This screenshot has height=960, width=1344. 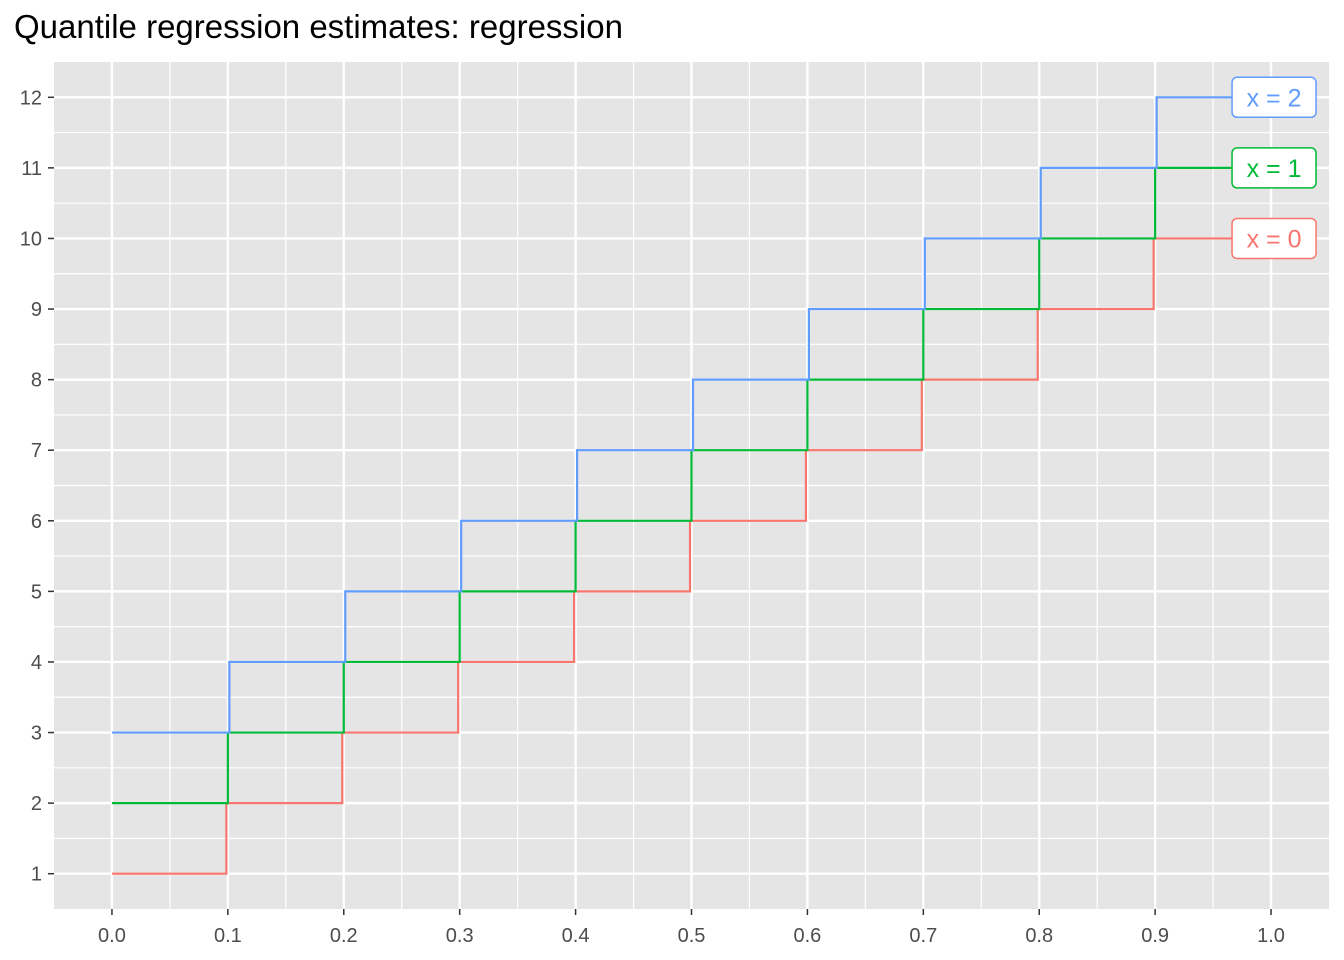 I want to click on y-tick-label: 4, so click(x=36, y=663).